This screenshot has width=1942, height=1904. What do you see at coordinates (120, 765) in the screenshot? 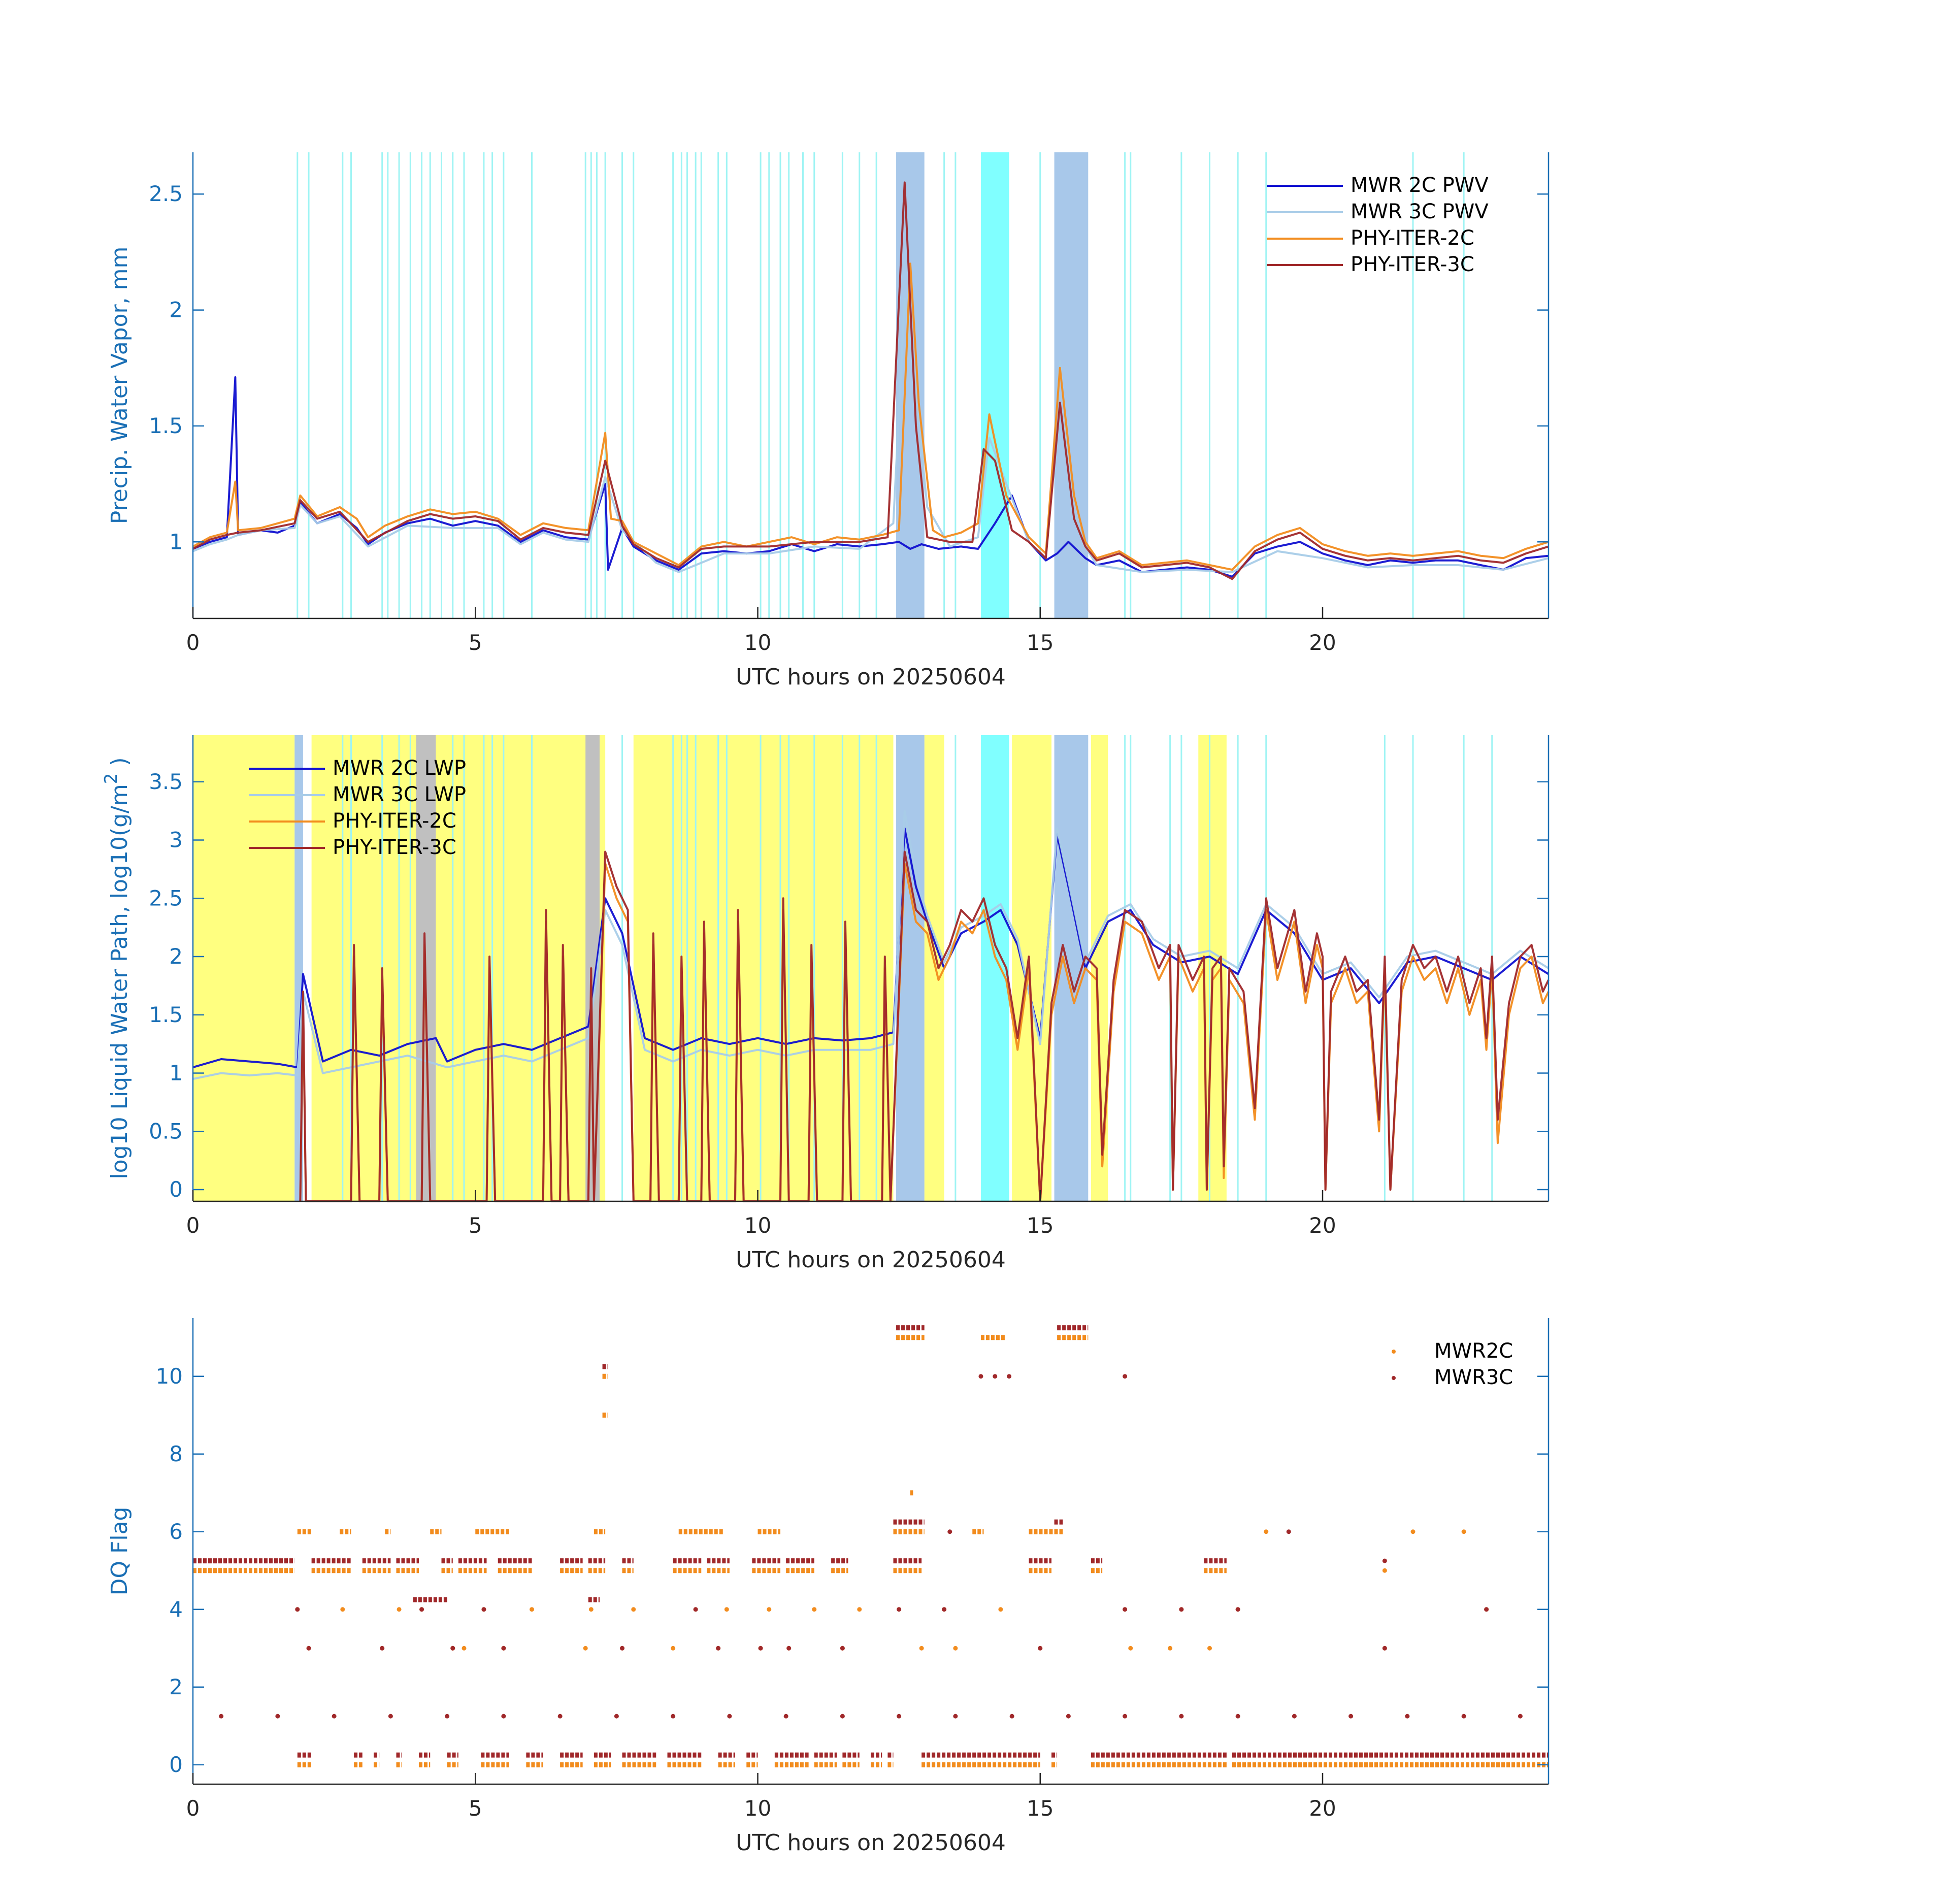
I see `y-axis-label-end: )` at bounding box center [120, 765].